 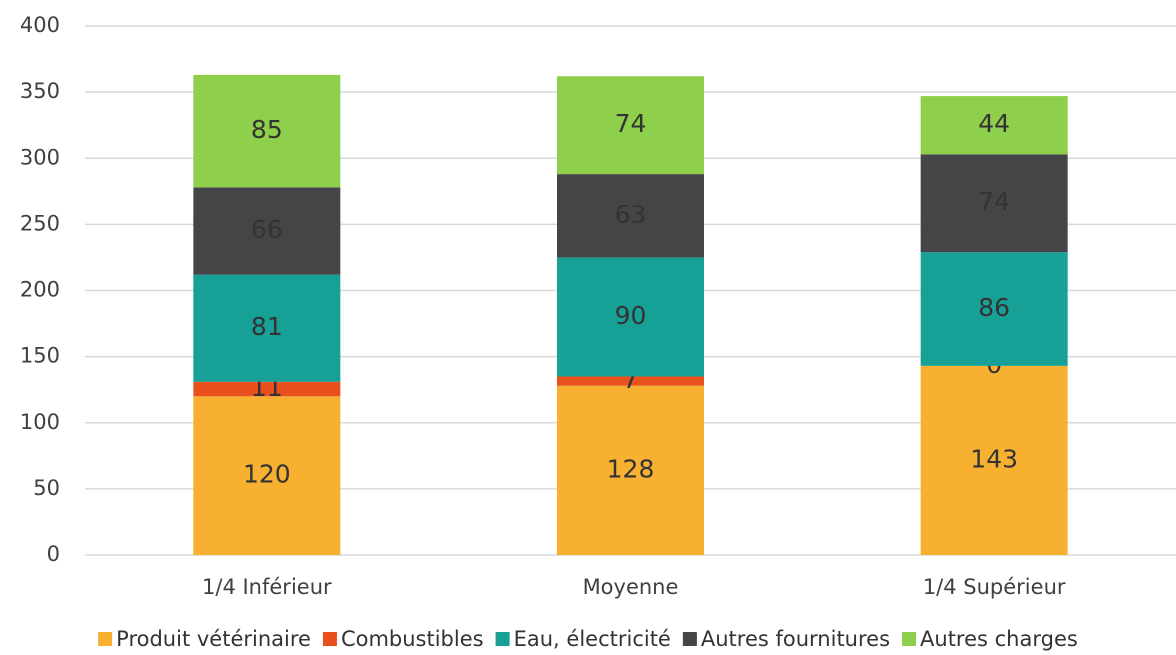 I want to click on y-tick-label: 300, so click(x=40, y=157).